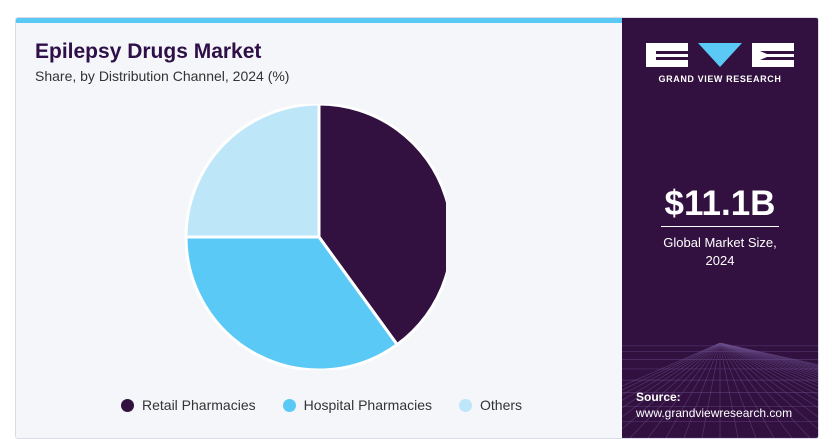 This screenshot has height=439, width=832. What do you see at coordinates (465, 405) in the screenshot?
I see `legend-swatch-others` at bounding box center [465, 405].